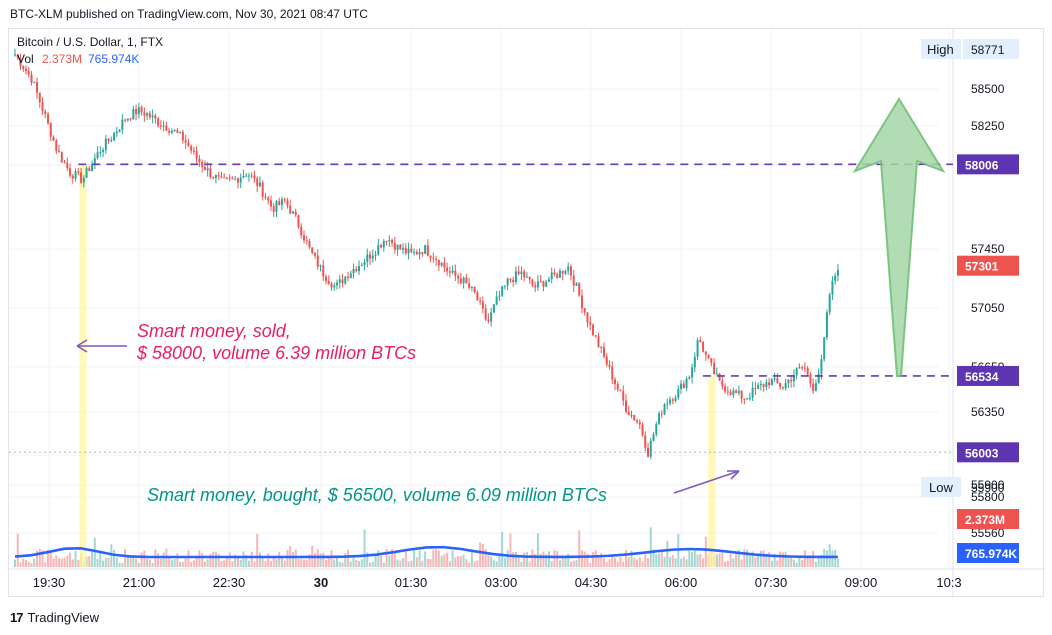 Image resolution: width=1052 pixels, height=635 pixels. I want to click on price-tick-label: 57450, so click(988, 249).